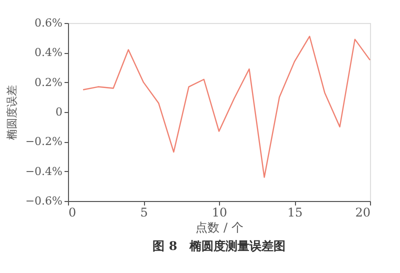 The image size is (400, 273). Describe the element at coordinates (295, 213) in the screenshot. I see `x-tick-label: 15` at that location.